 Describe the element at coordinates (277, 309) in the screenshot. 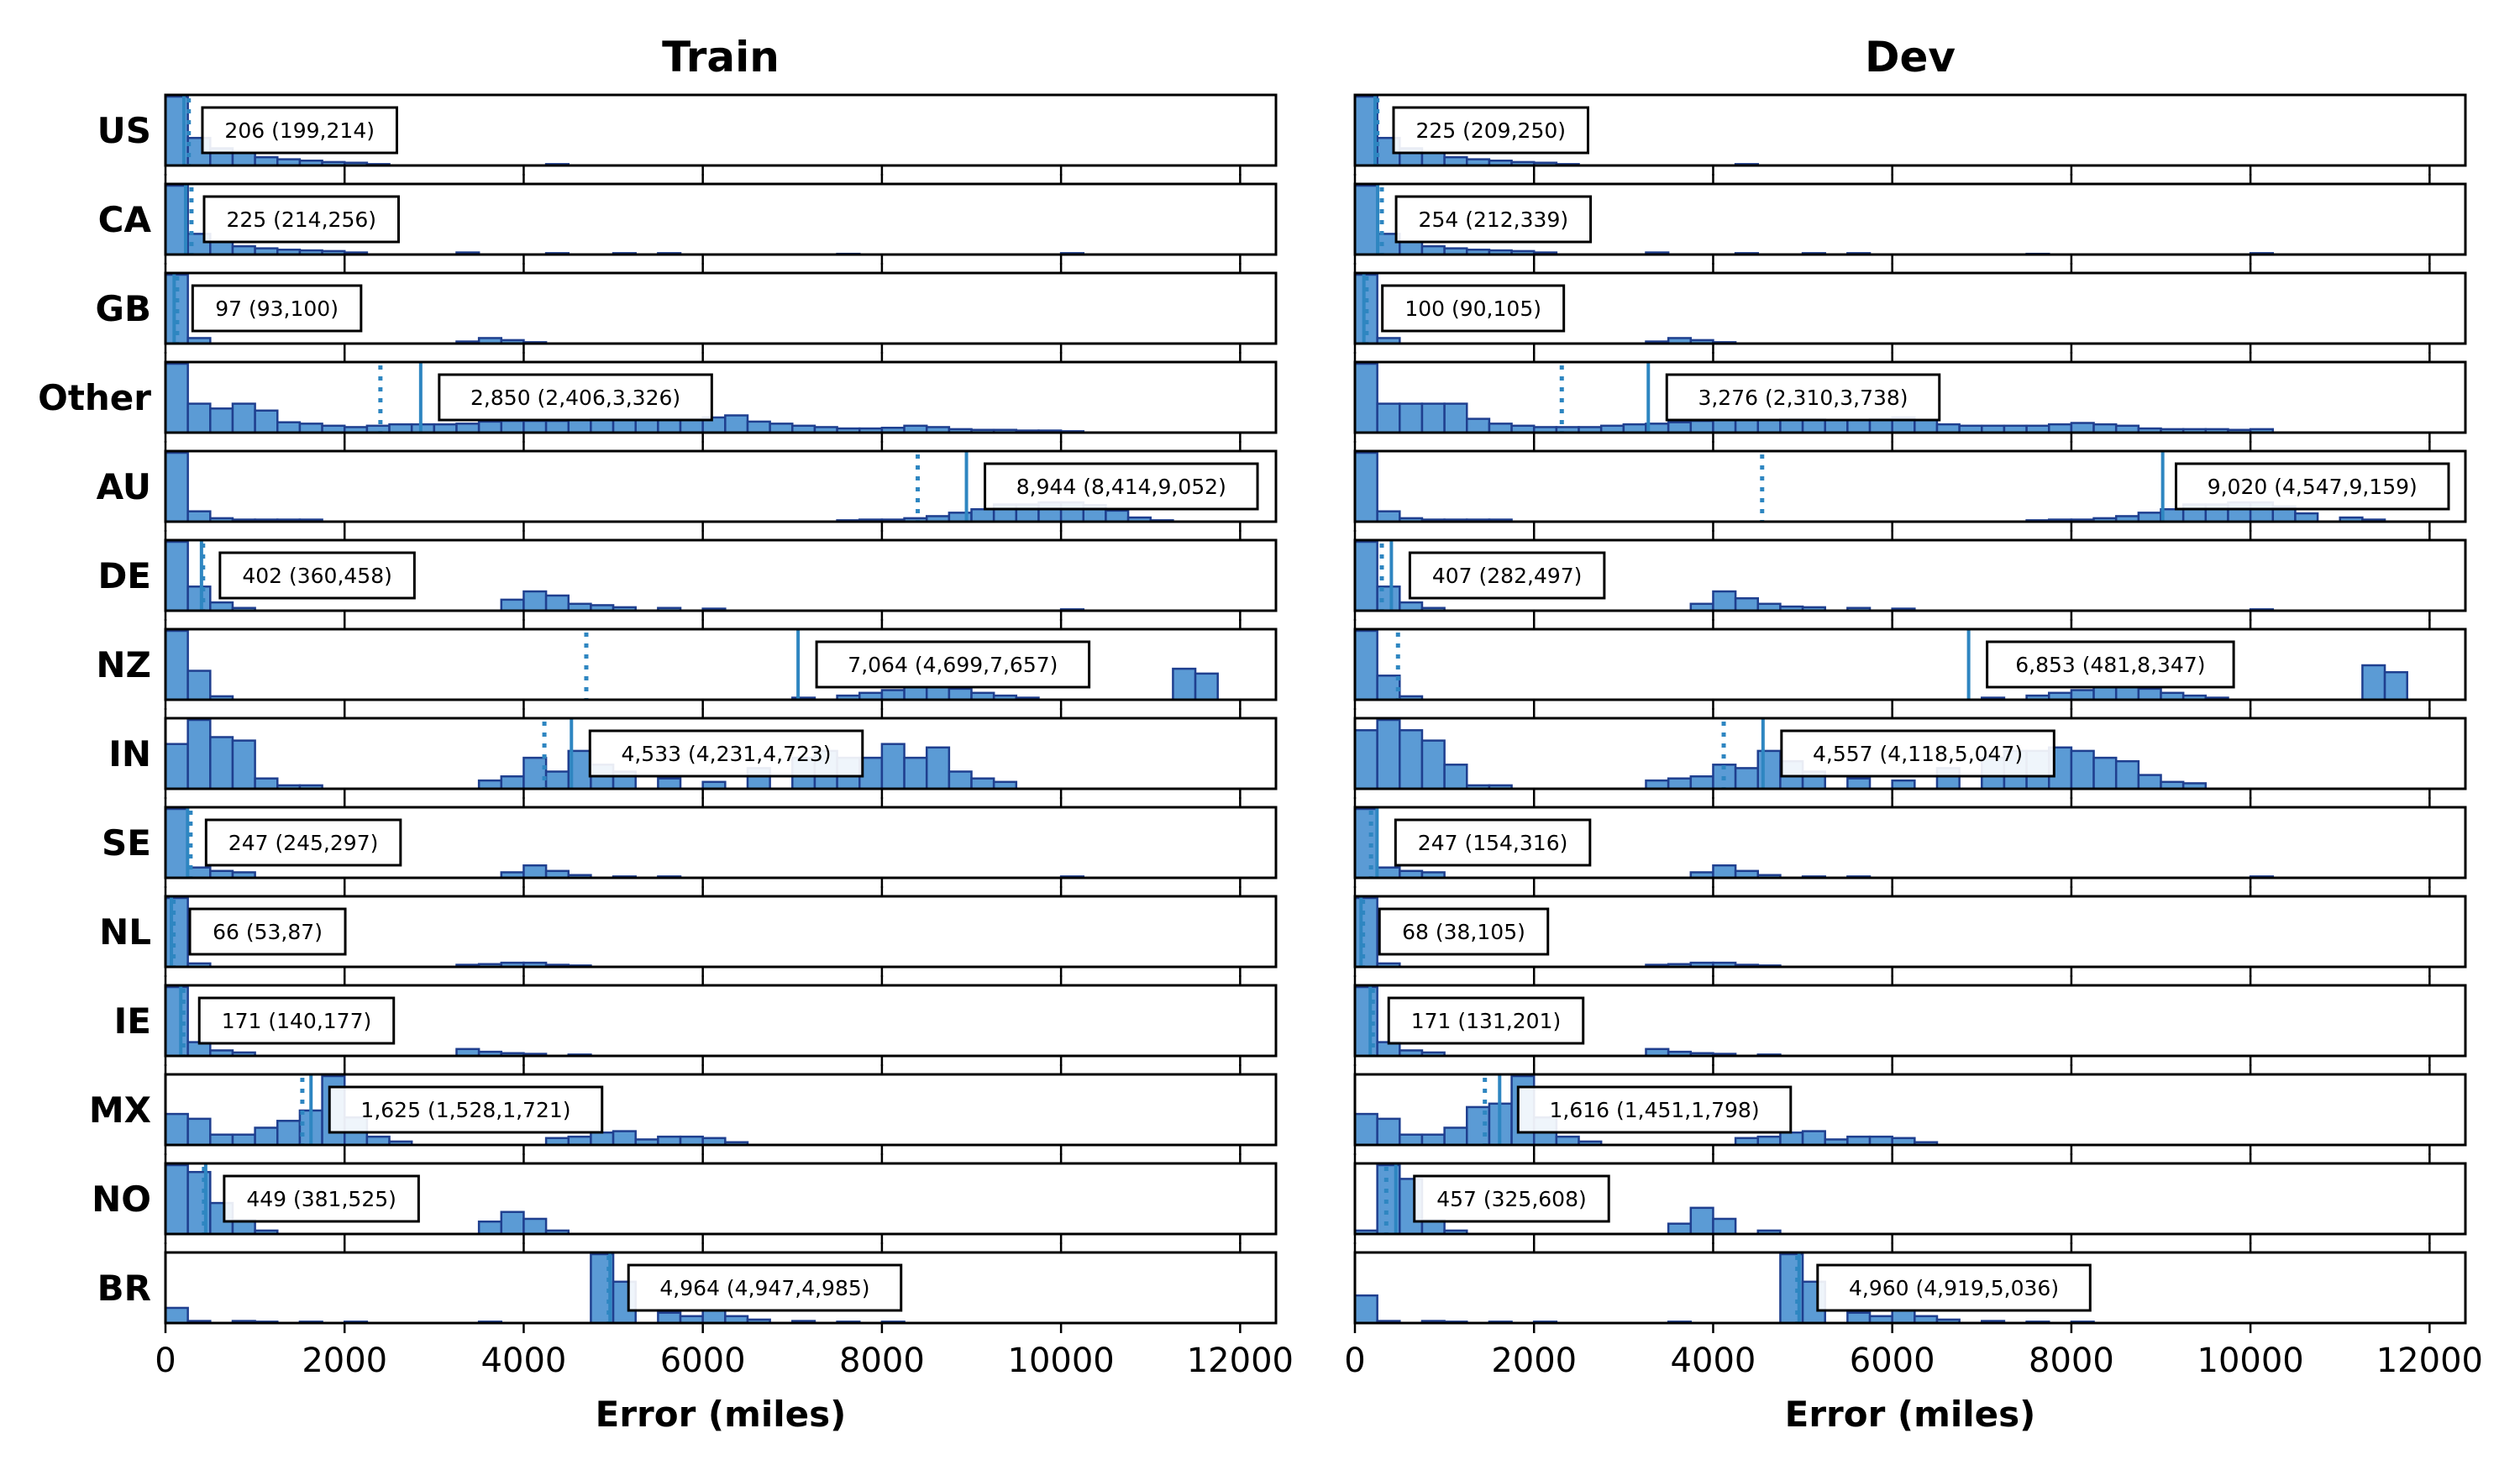

I see `annotation-text: 97 (93,100)` at that location.